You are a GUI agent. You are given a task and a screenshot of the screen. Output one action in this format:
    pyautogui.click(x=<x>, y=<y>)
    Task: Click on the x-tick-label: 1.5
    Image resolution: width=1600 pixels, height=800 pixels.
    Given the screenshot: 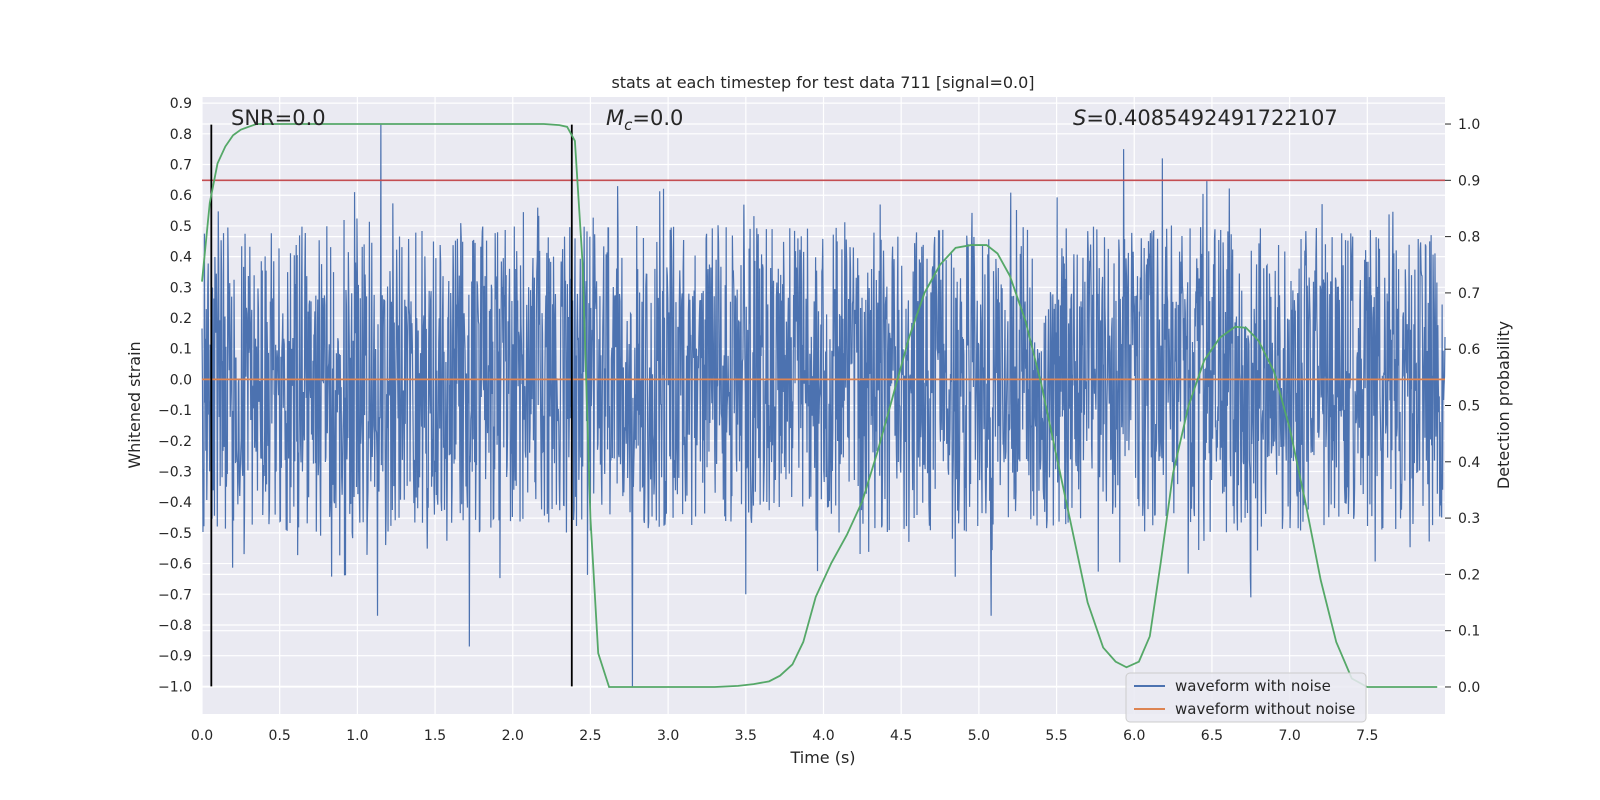 What is the action you would take?
    pyautogui.click(x=435, y=736)
    